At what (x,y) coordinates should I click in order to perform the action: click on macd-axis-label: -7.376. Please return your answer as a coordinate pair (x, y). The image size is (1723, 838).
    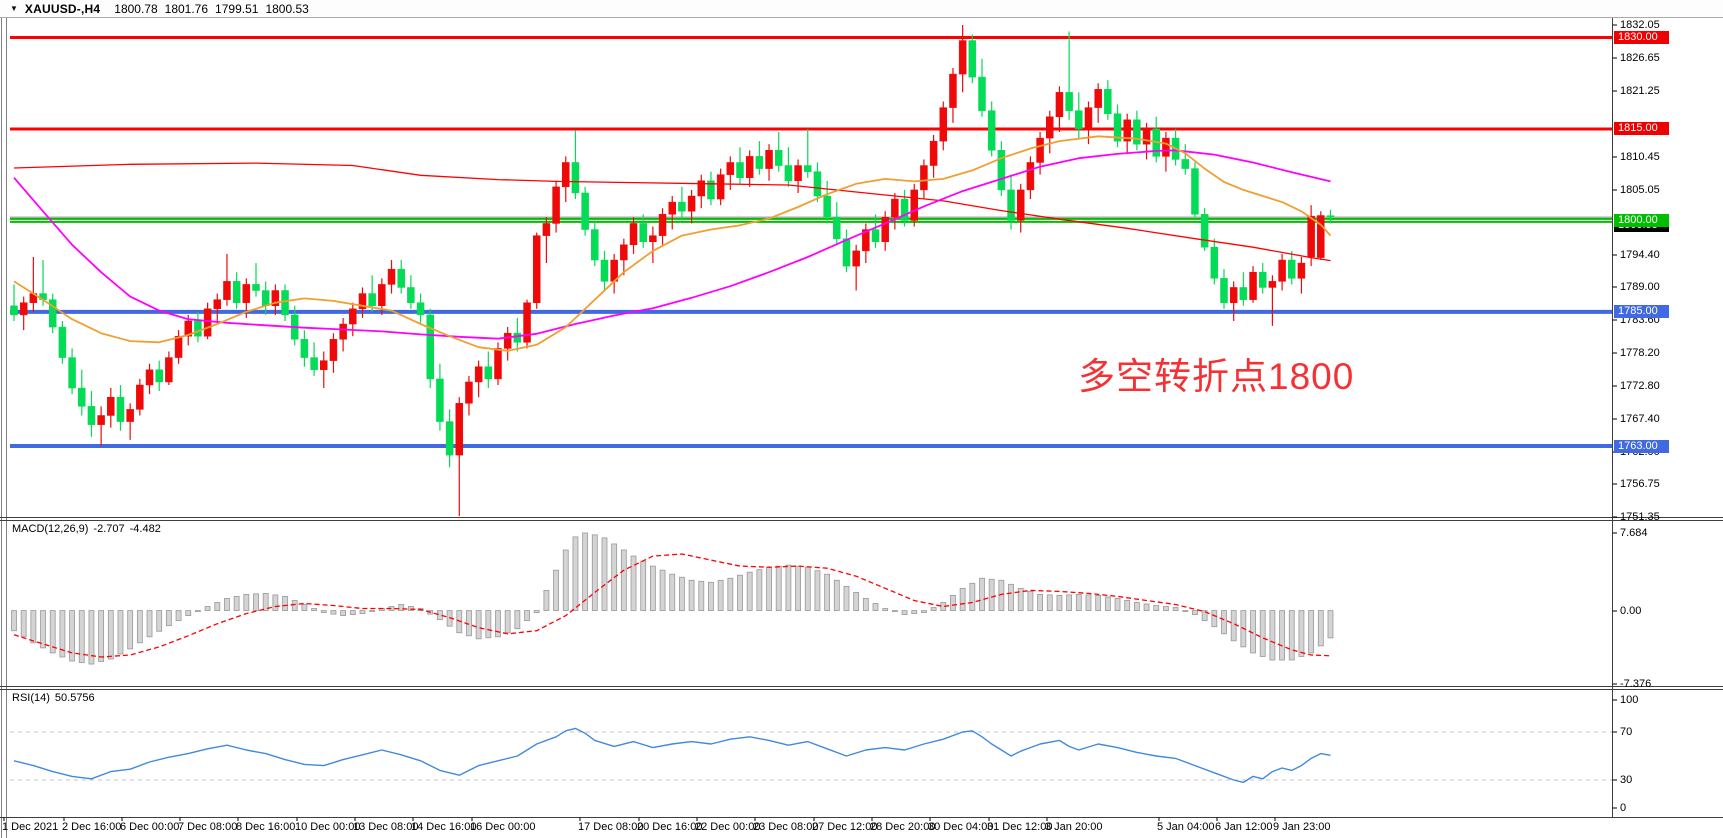
    Looking at the image, I should click on (1636, 684).